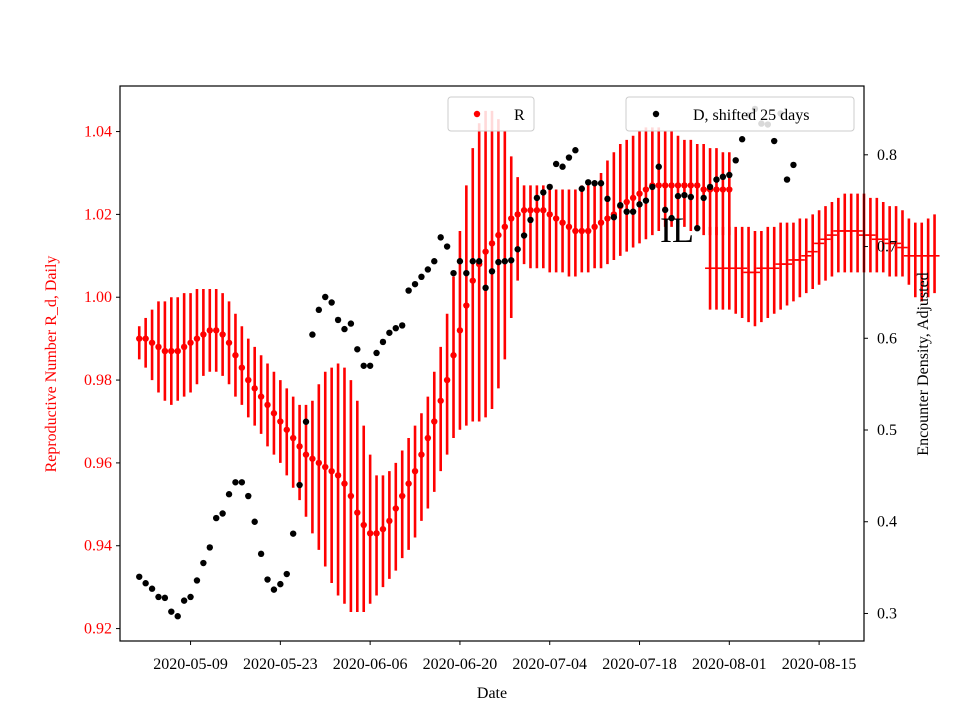 This screenshot has width=960, height=720. What do you see at coordinates (280, 664) in the screenshot?
I see `x-tick-label: 2020-05-23` at bounding box center [280, 664].